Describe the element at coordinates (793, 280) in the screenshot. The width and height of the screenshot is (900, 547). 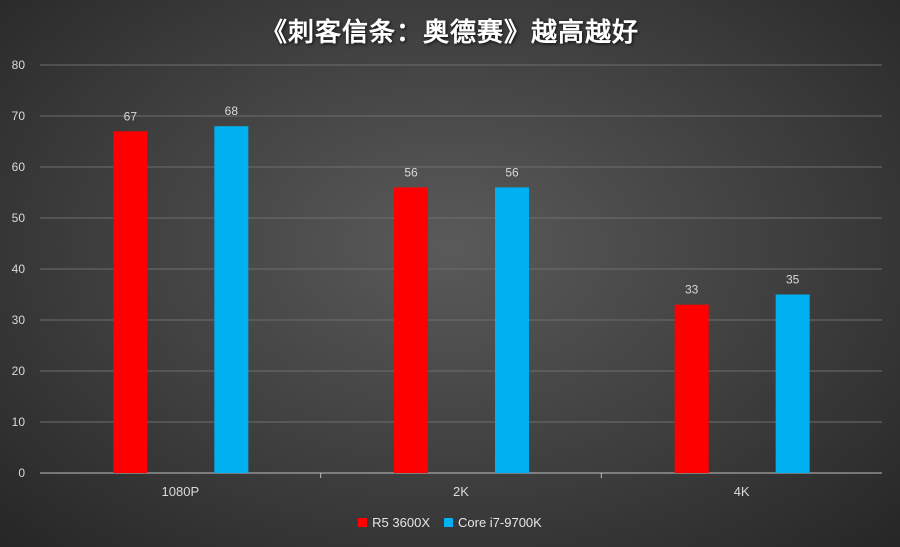
I see `data-label: 35` at that location.